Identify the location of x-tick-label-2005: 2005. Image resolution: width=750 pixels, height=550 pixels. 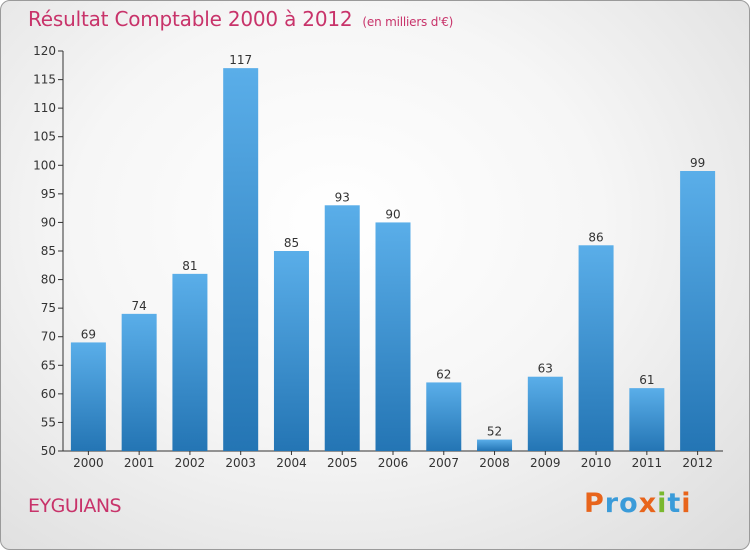
(342, 463).